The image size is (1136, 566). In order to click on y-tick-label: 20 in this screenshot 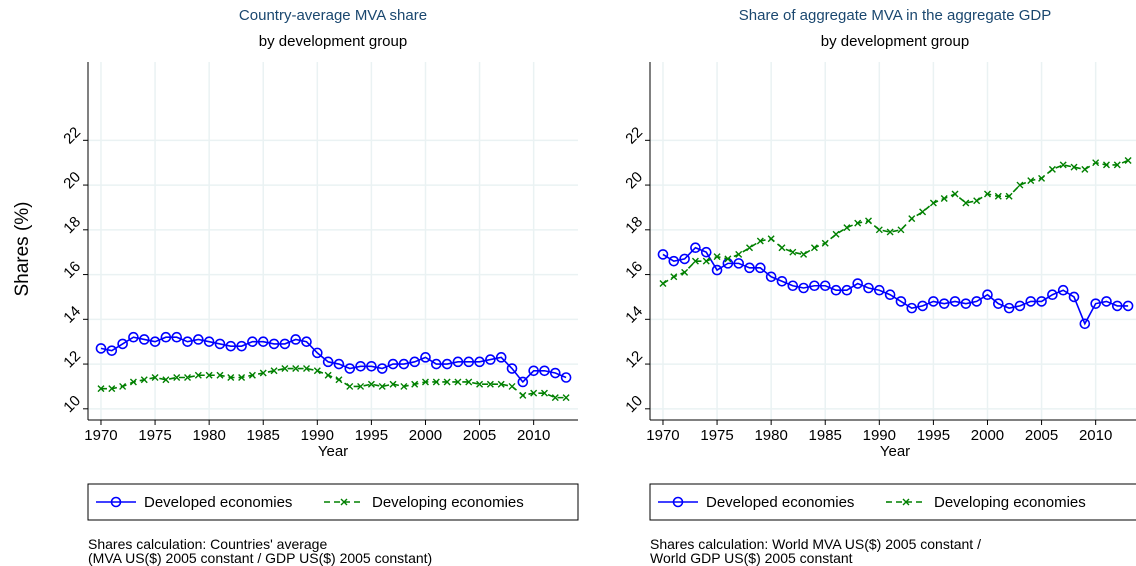, I will do `click(634, 181)`.